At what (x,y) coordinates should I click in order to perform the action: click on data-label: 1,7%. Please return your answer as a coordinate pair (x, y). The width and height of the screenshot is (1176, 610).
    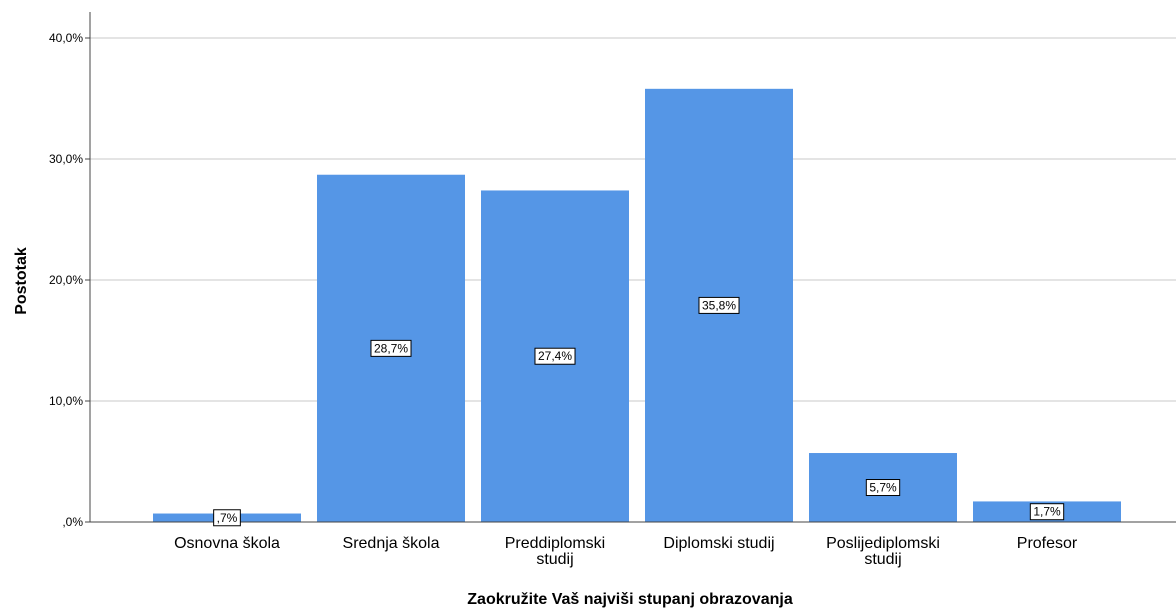
    Looking at the image, I should click on (1047, 512).